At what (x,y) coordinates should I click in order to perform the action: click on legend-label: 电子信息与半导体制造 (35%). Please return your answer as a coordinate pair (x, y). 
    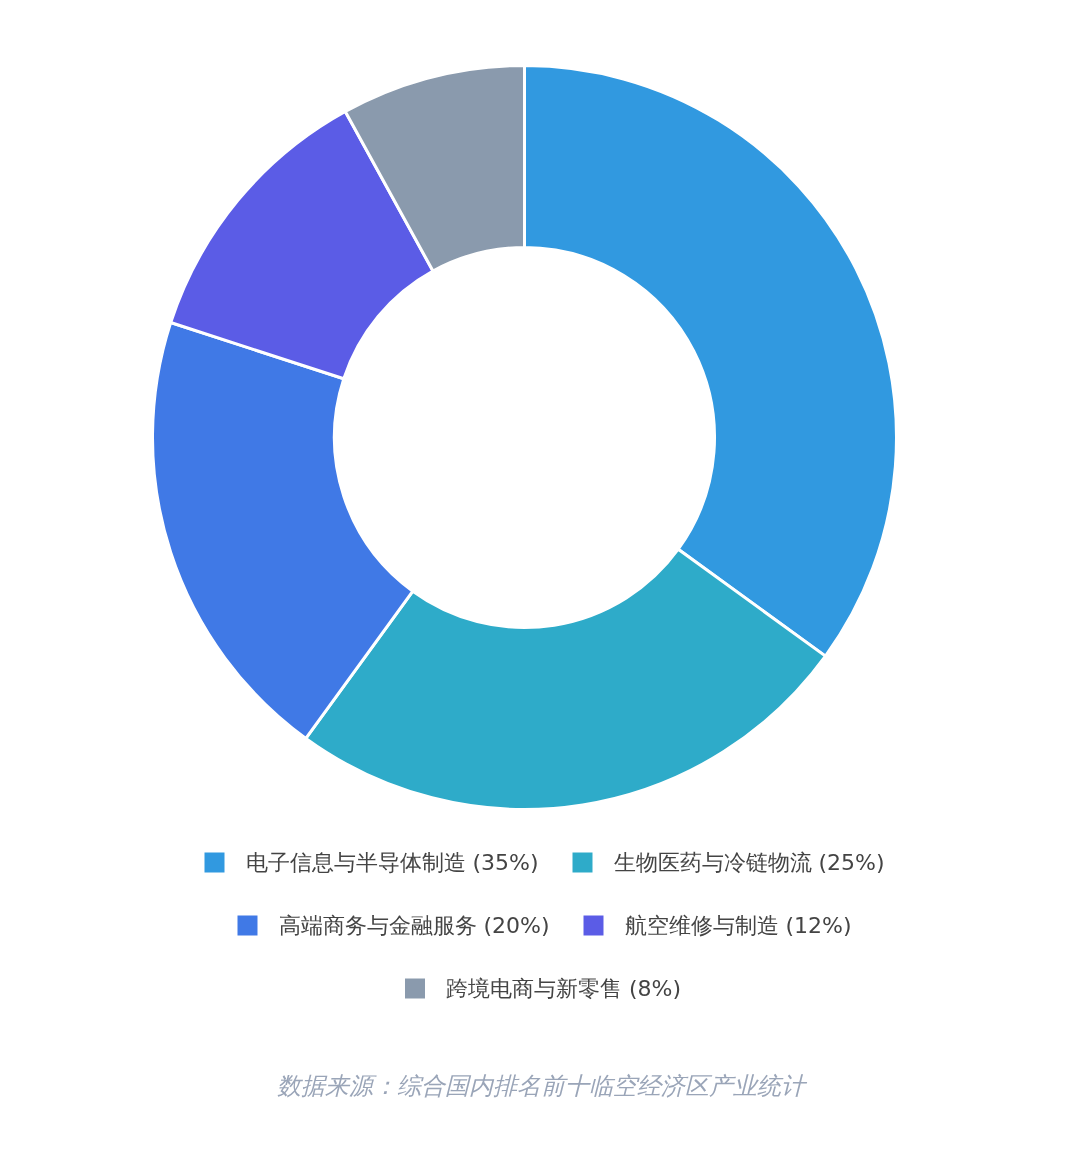
    Looking at the image, I should click on (392, 862).